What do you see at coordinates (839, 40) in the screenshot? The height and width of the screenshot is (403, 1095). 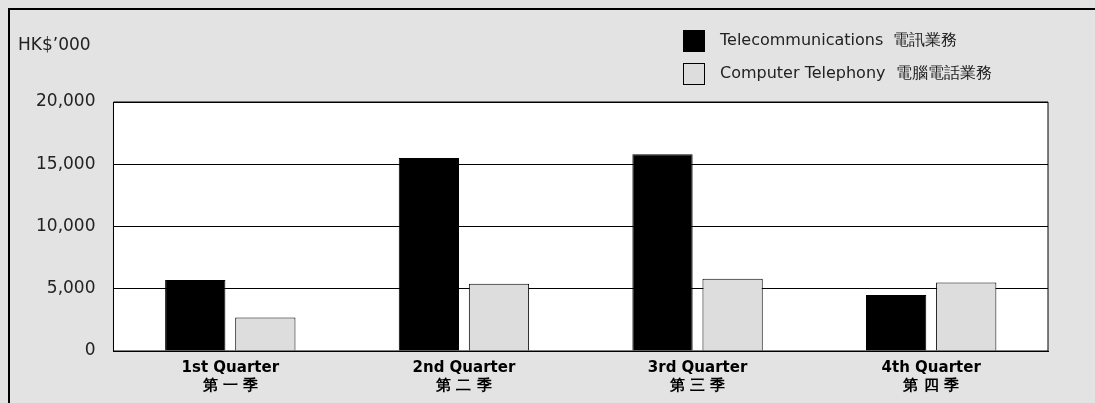 I see `legend-label: Telecommunications 電訊業務` at bounding box center [839, 40].